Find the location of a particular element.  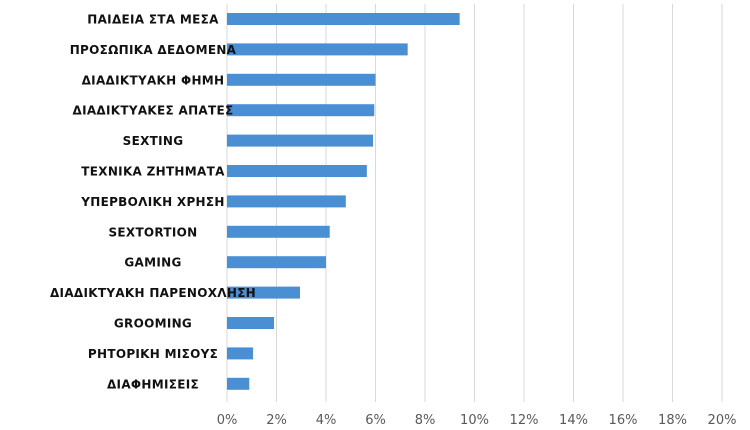

category-label: ΤΕΧΝΙΚΑ ΖΗΤΗΜΑΤΑ is located at coordinates (153, 172).